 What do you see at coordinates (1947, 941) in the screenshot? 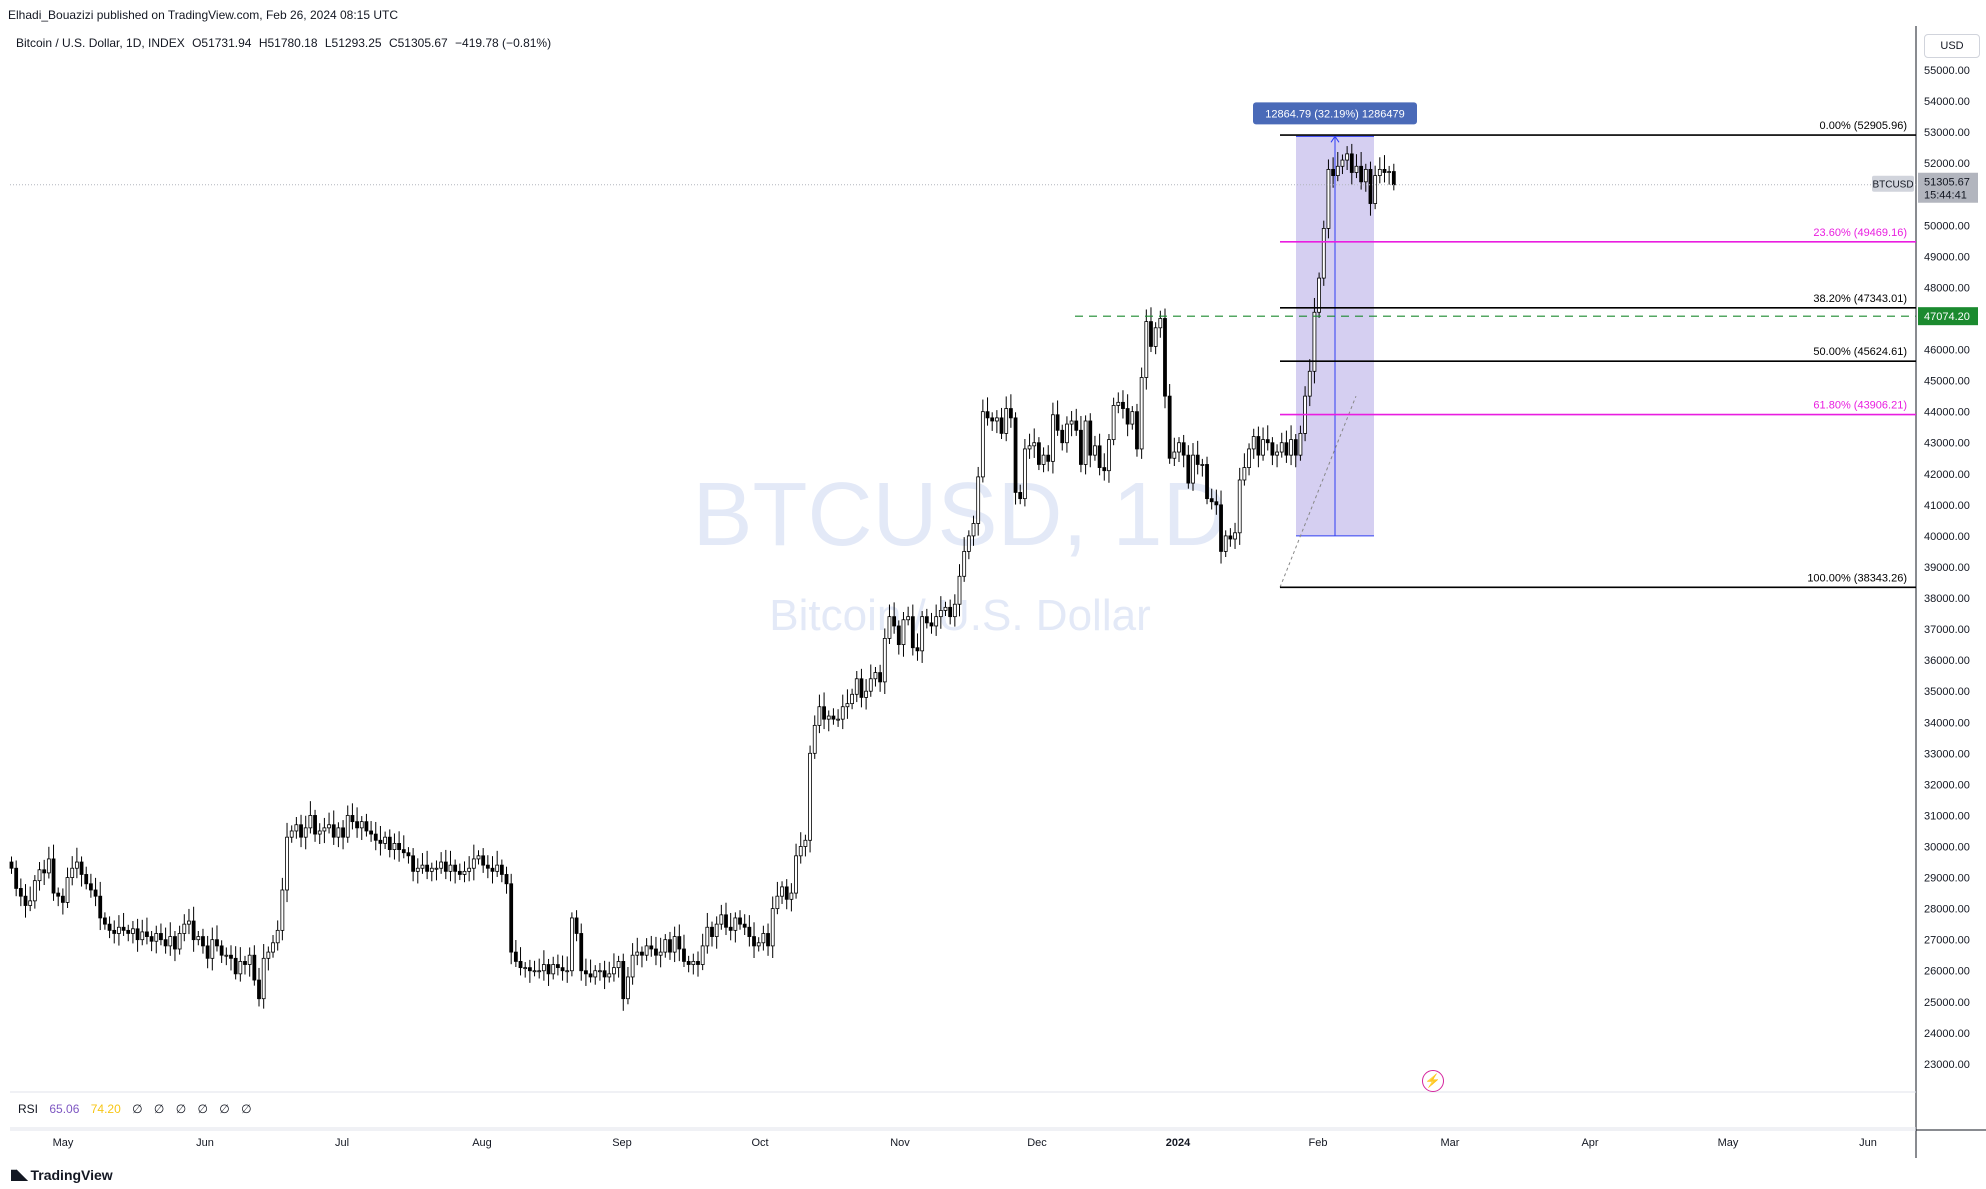
I see `y-tick-label: 27000.00` at bounding box center [1947, 941].